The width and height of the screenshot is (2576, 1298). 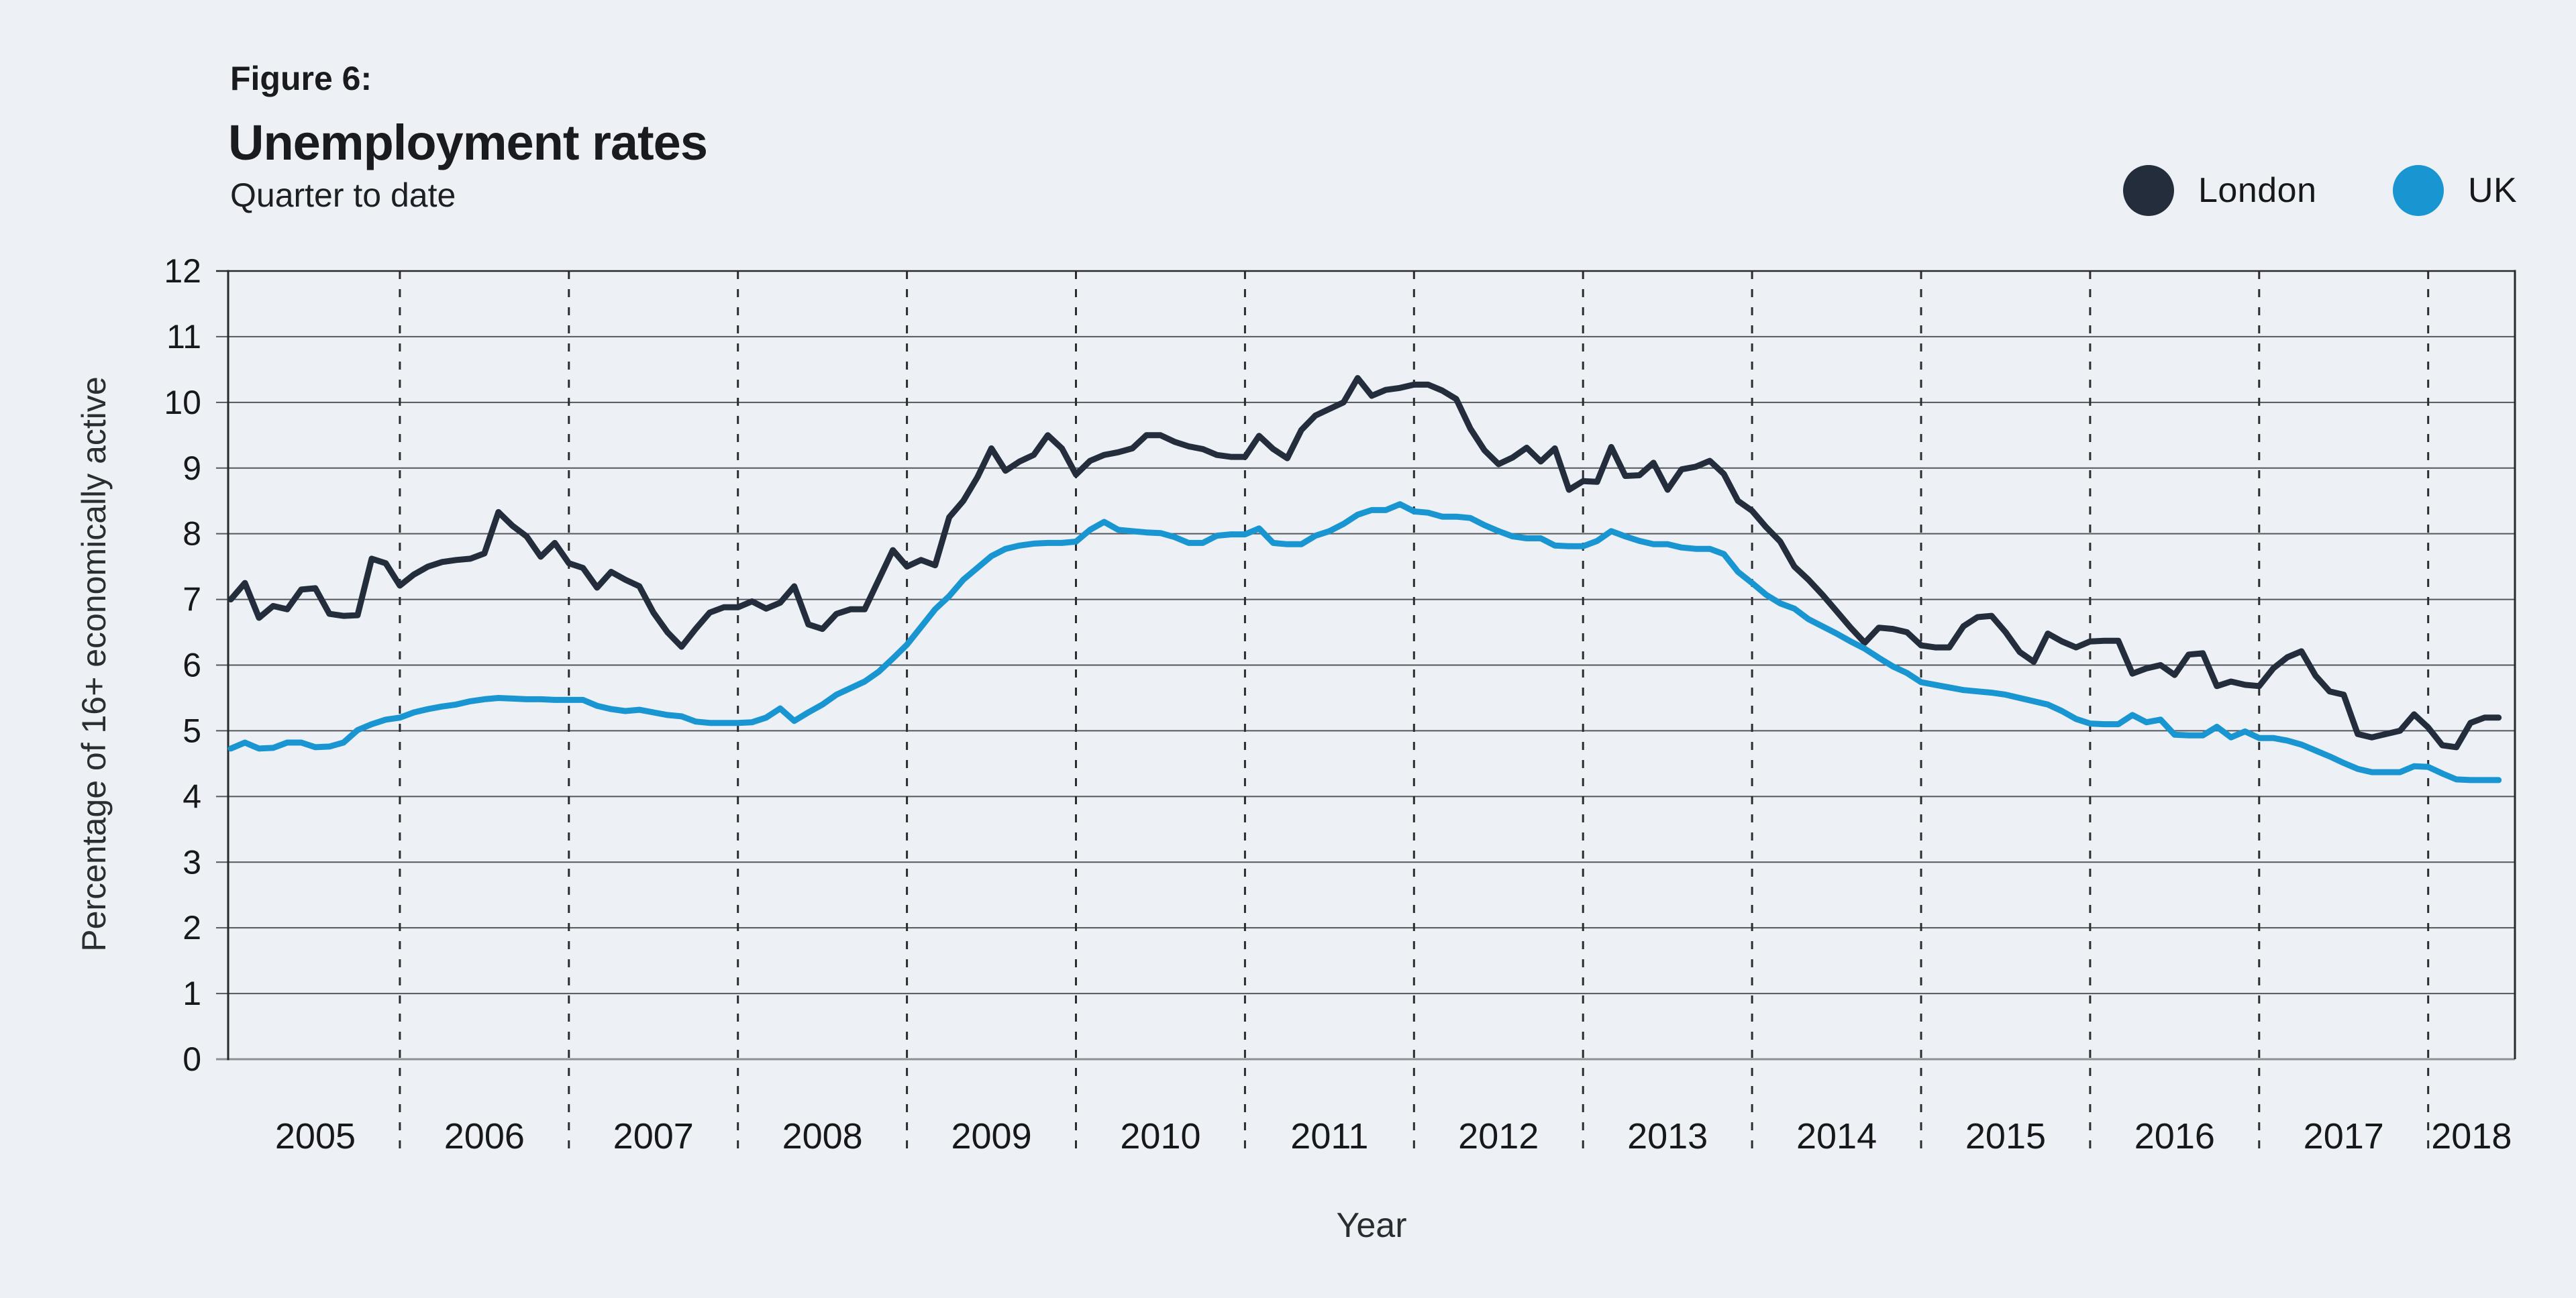 I want to click on y-tick-label-5: 5, so click(x=192, y=730).